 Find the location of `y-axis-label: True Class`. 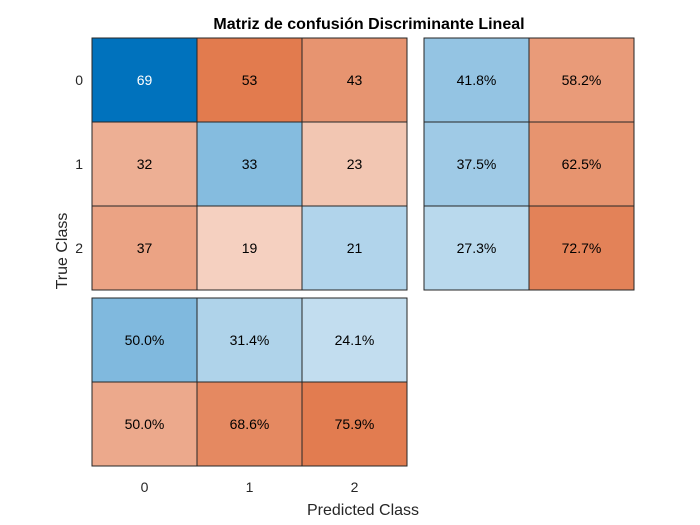

y-axis-label: True Class is located at coordinates (62, 251).